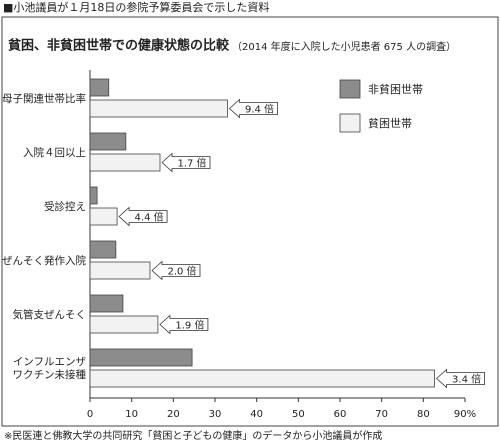  What do you see at coordinates (259, 109) in the screenshot?
I see `callout-label: 9.4 倍` at bounding box center [259, 109].